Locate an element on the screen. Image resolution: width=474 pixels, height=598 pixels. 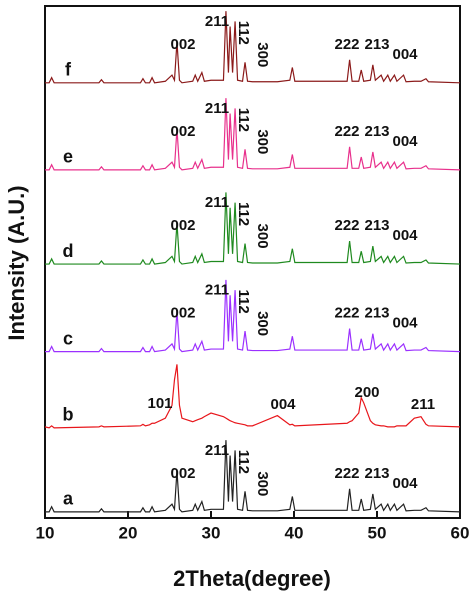
series-label: c is located at coordinates (68, 338).